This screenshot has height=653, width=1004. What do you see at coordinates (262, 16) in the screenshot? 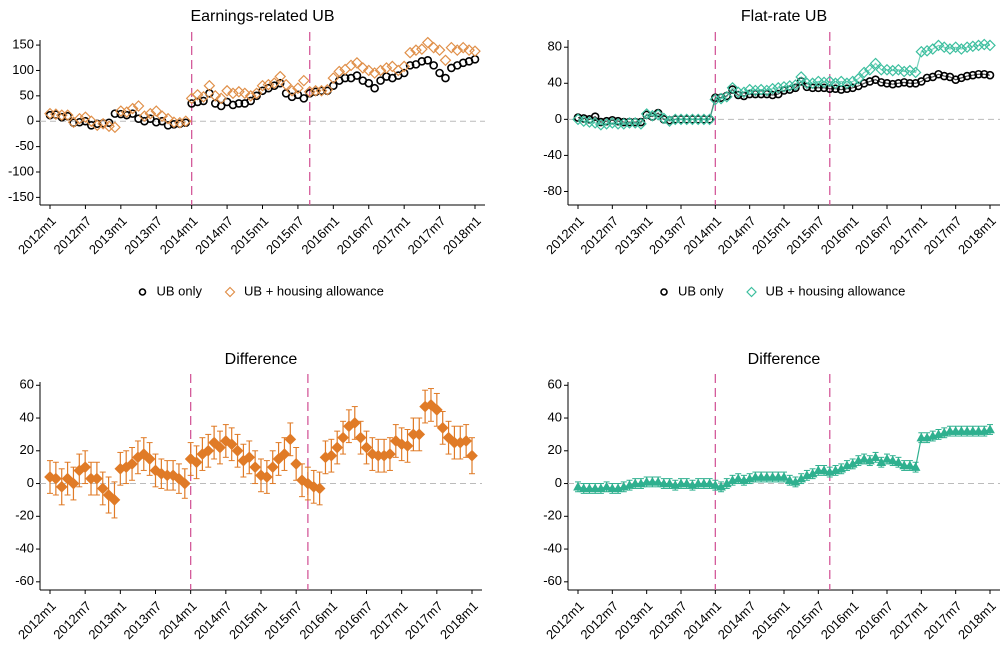
I see `chart-title: Earnings-related UB` at bounding box center [262, 16].